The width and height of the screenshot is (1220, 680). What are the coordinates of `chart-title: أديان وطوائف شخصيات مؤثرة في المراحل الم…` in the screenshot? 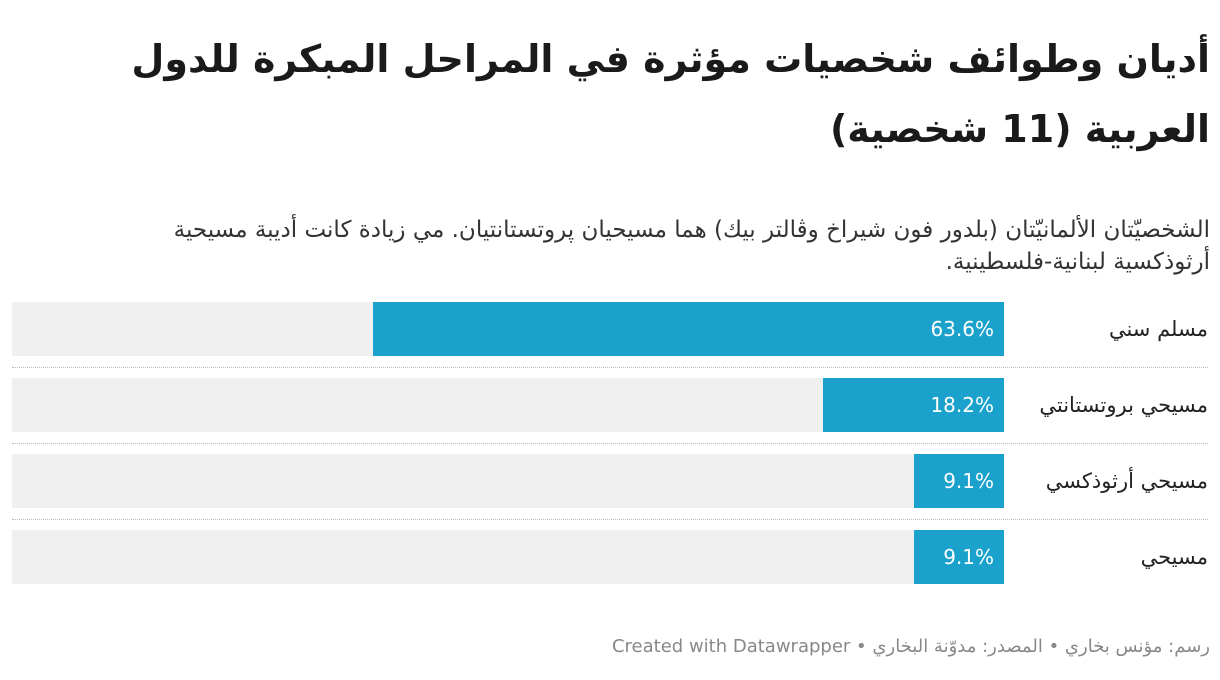 It's located at (670, 94).